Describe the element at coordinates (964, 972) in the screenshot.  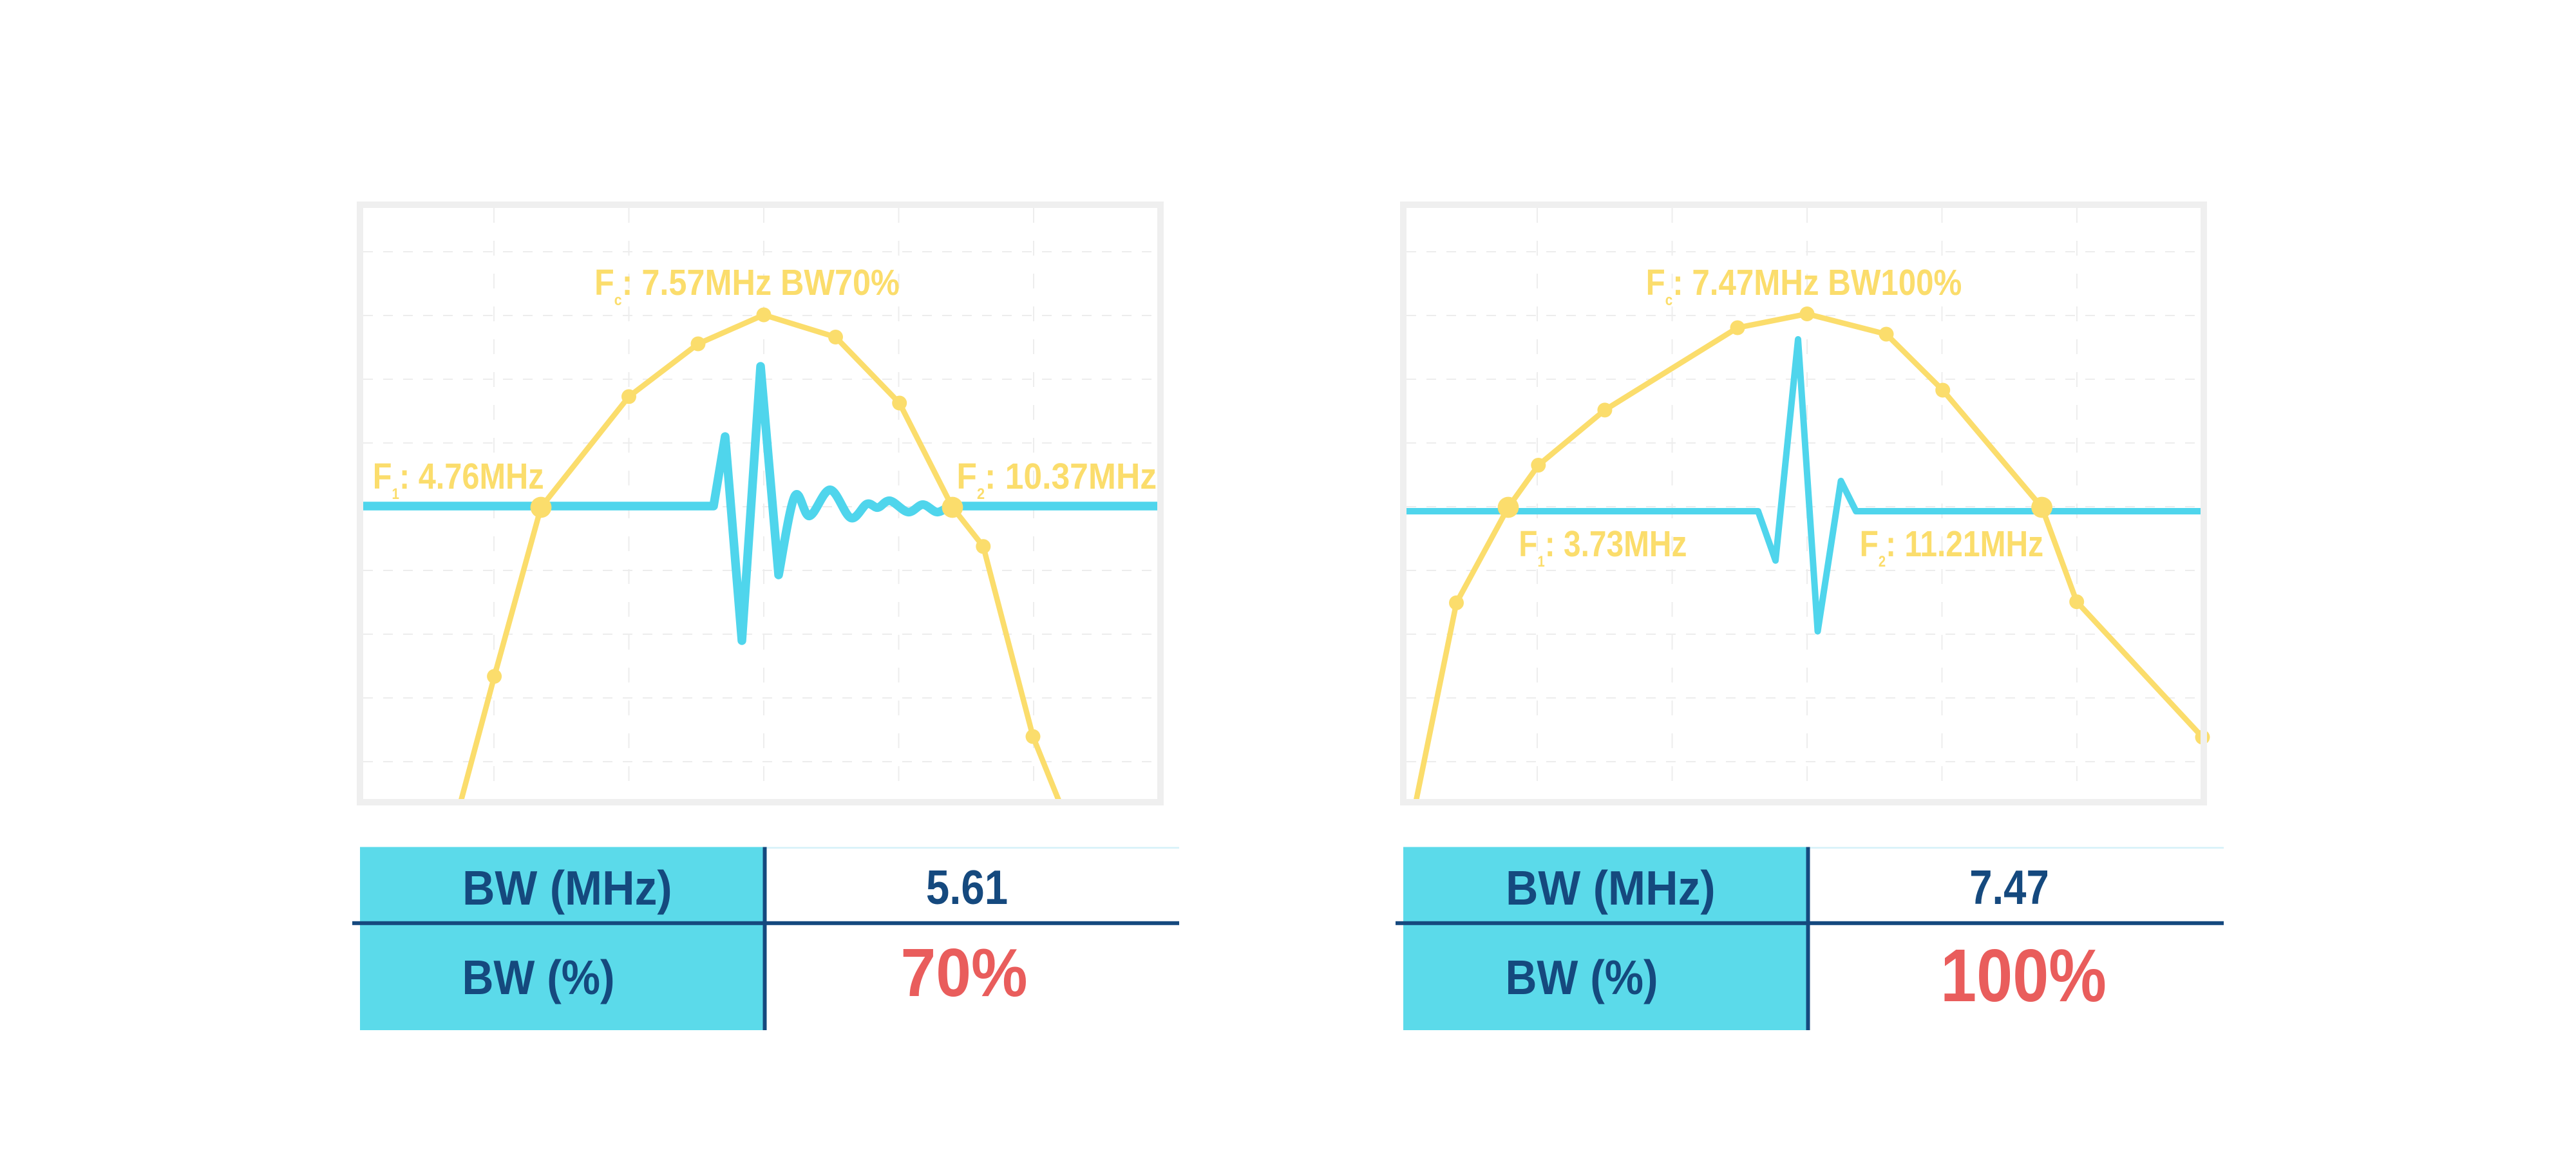
I see `svg-text: 70%` at that location.